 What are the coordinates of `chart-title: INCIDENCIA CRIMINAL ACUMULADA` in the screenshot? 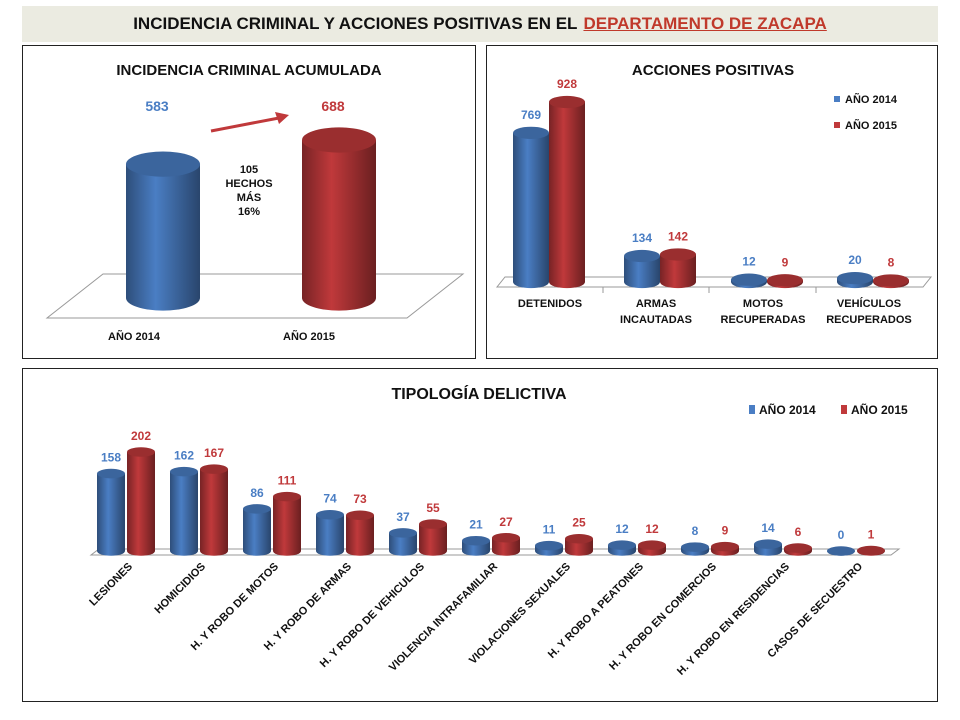 It's located at (248, 70).